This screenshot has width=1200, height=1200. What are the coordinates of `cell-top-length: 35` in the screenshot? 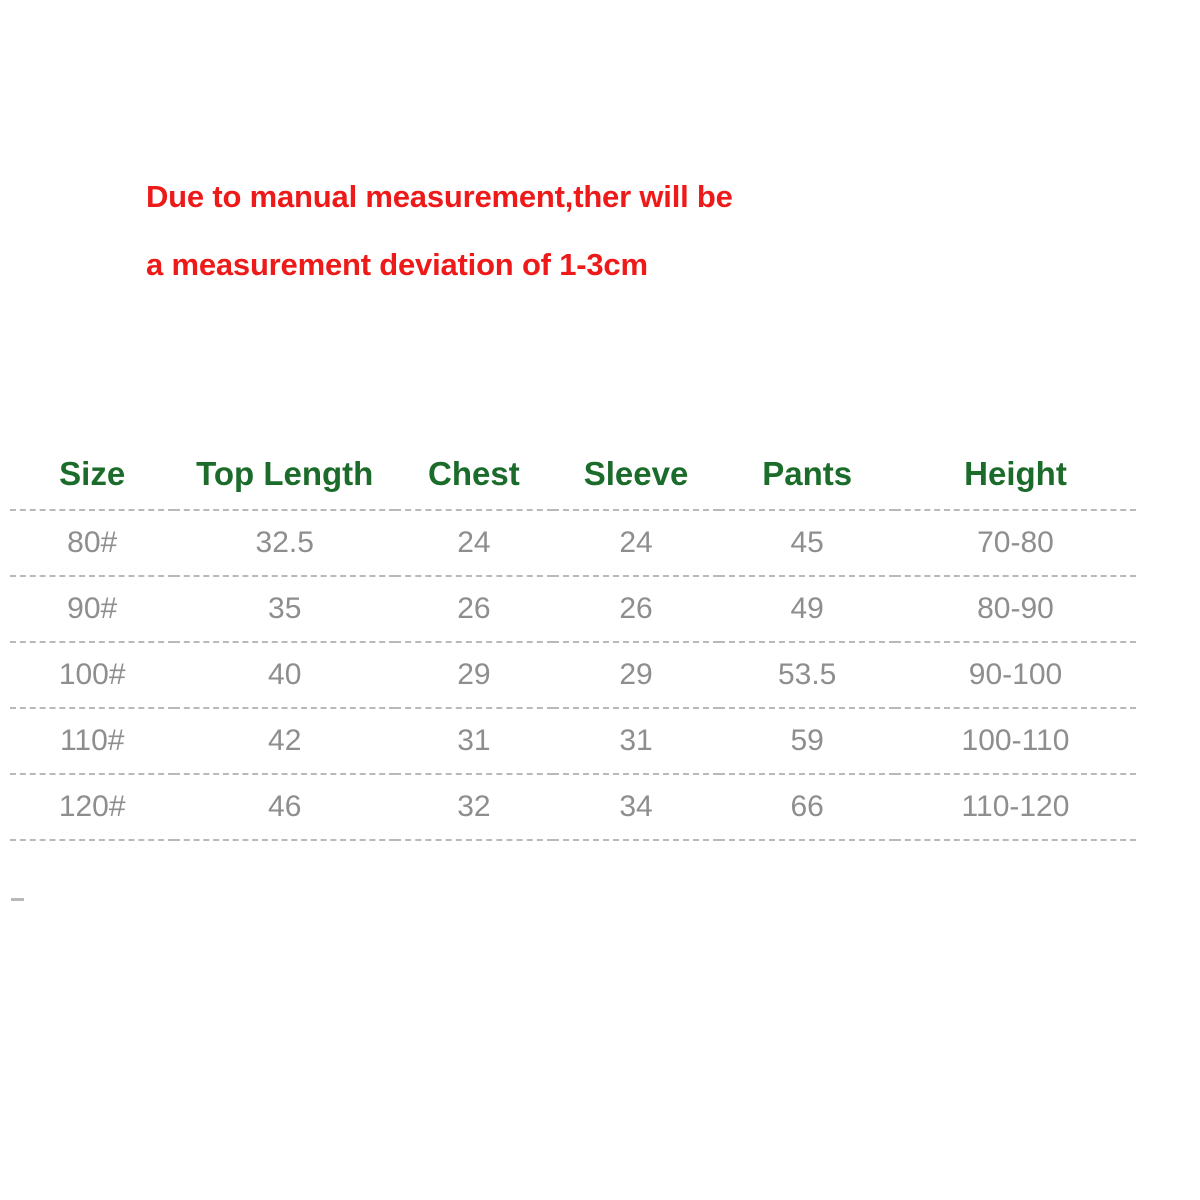 It's located at (285, 609).